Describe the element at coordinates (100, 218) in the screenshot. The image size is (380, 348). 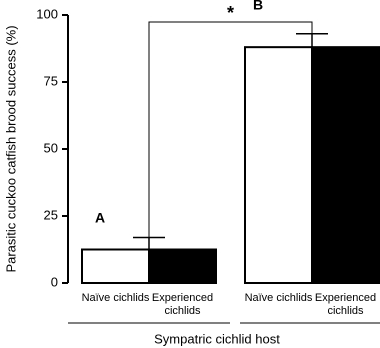
I see `group-label: A` at that location.